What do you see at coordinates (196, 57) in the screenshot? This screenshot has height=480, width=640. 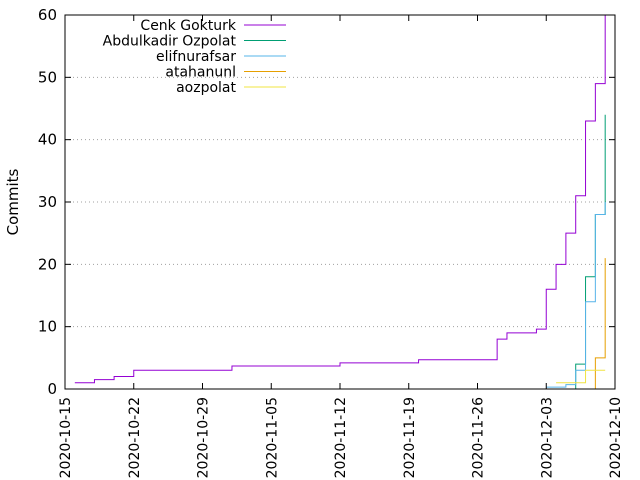 I see `legend-label: elifnurafsar` at bounding box center [196, 57].